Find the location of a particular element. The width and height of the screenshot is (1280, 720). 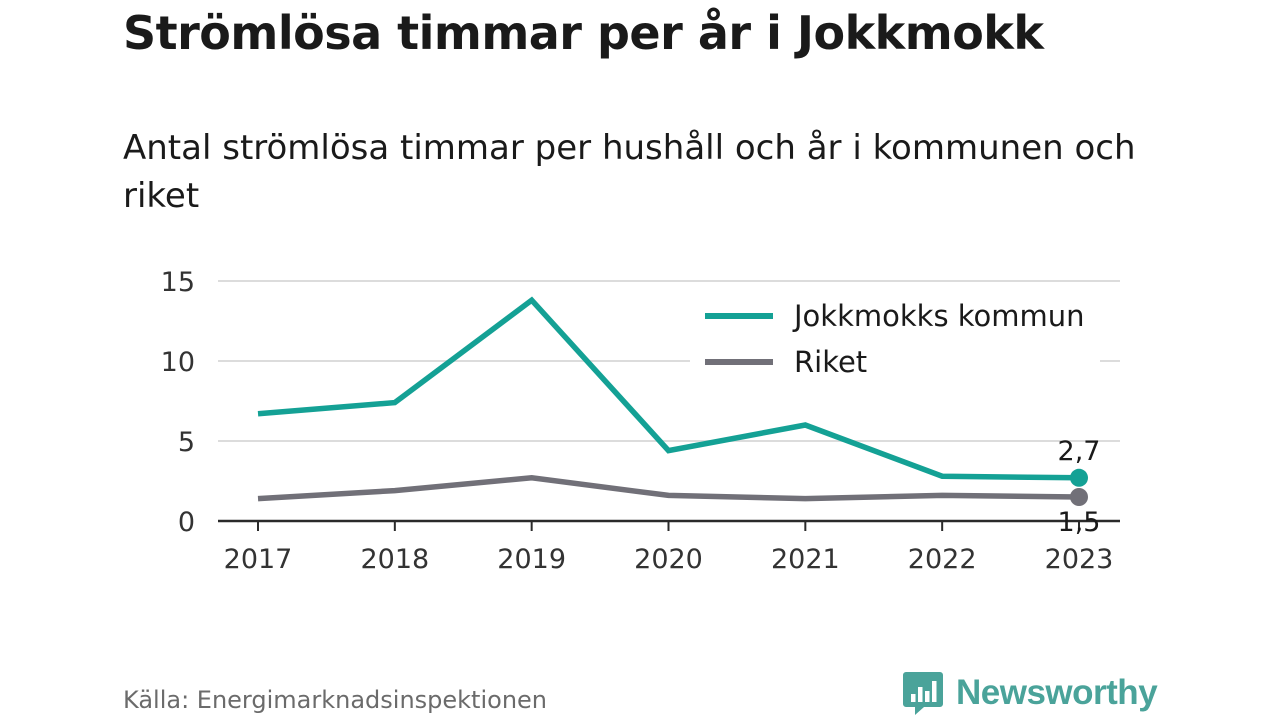

x-tick-label: 2022 is located at coordinates (942, 559).